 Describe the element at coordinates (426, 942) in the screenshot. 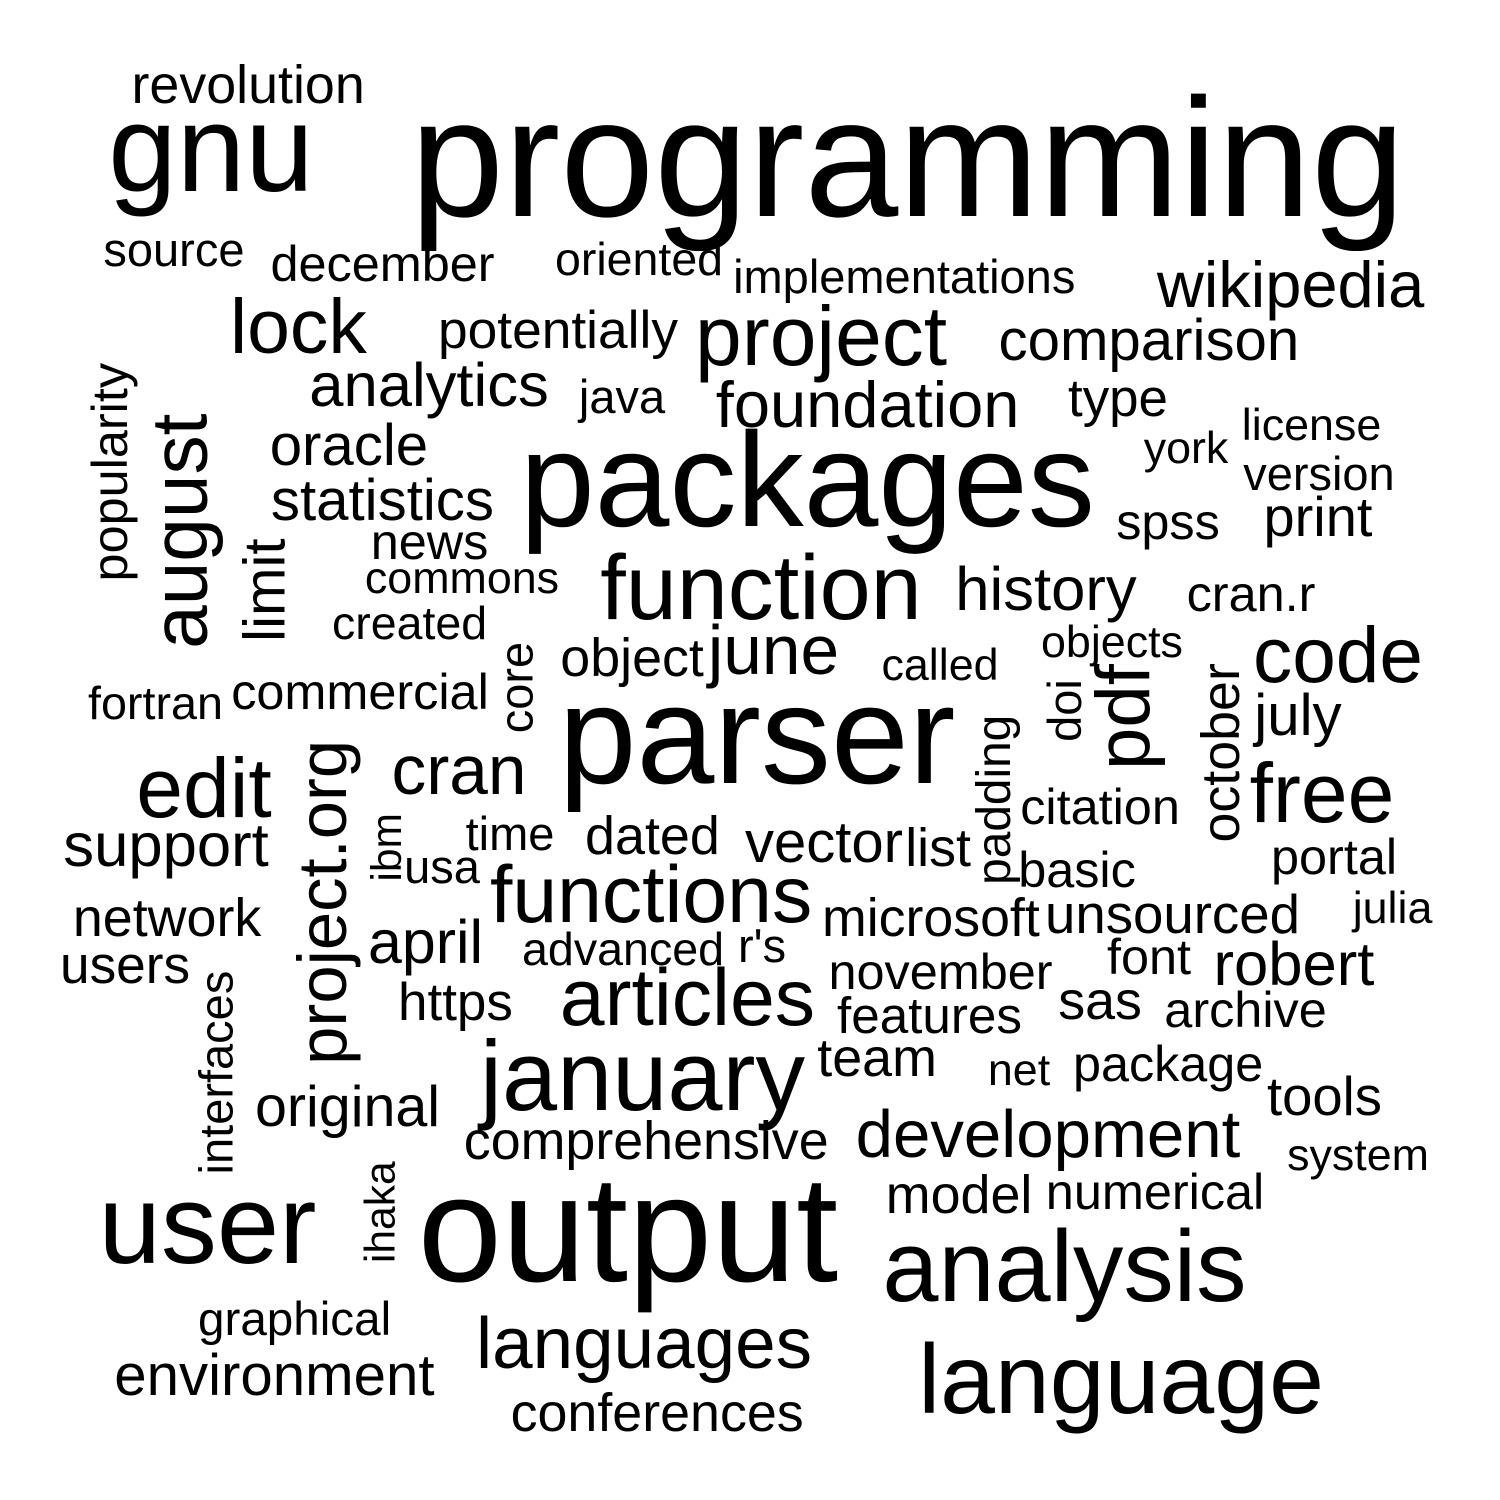

I see `word-april: april` at that location.